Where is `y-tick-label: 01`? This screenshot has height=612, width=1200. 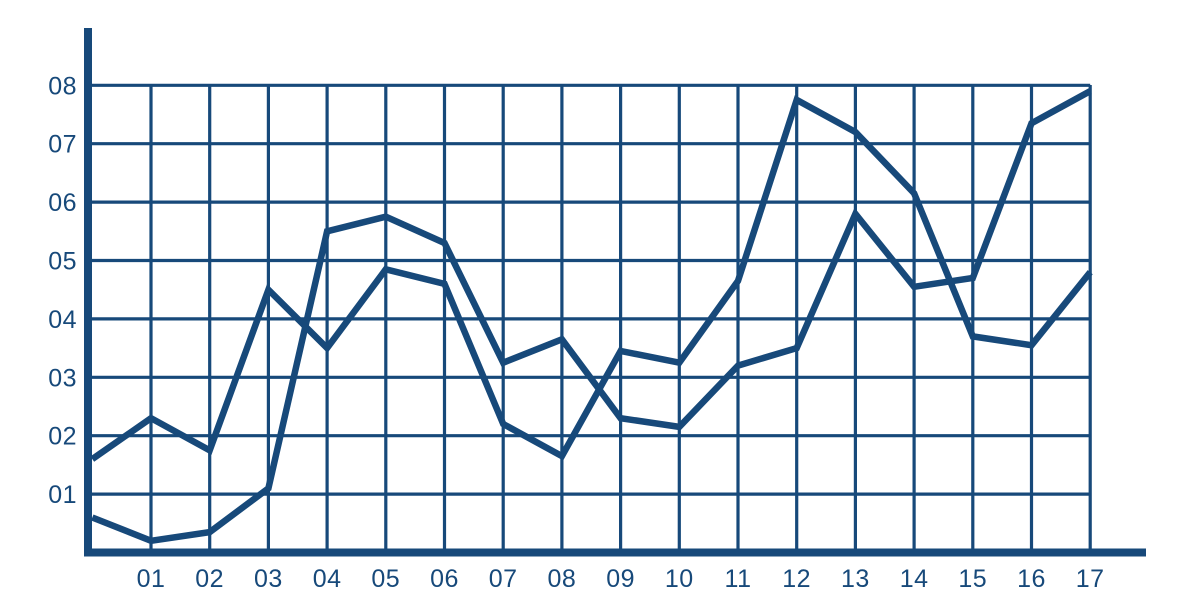 y-tick-label: 01 is located at coordinates (62, 495).